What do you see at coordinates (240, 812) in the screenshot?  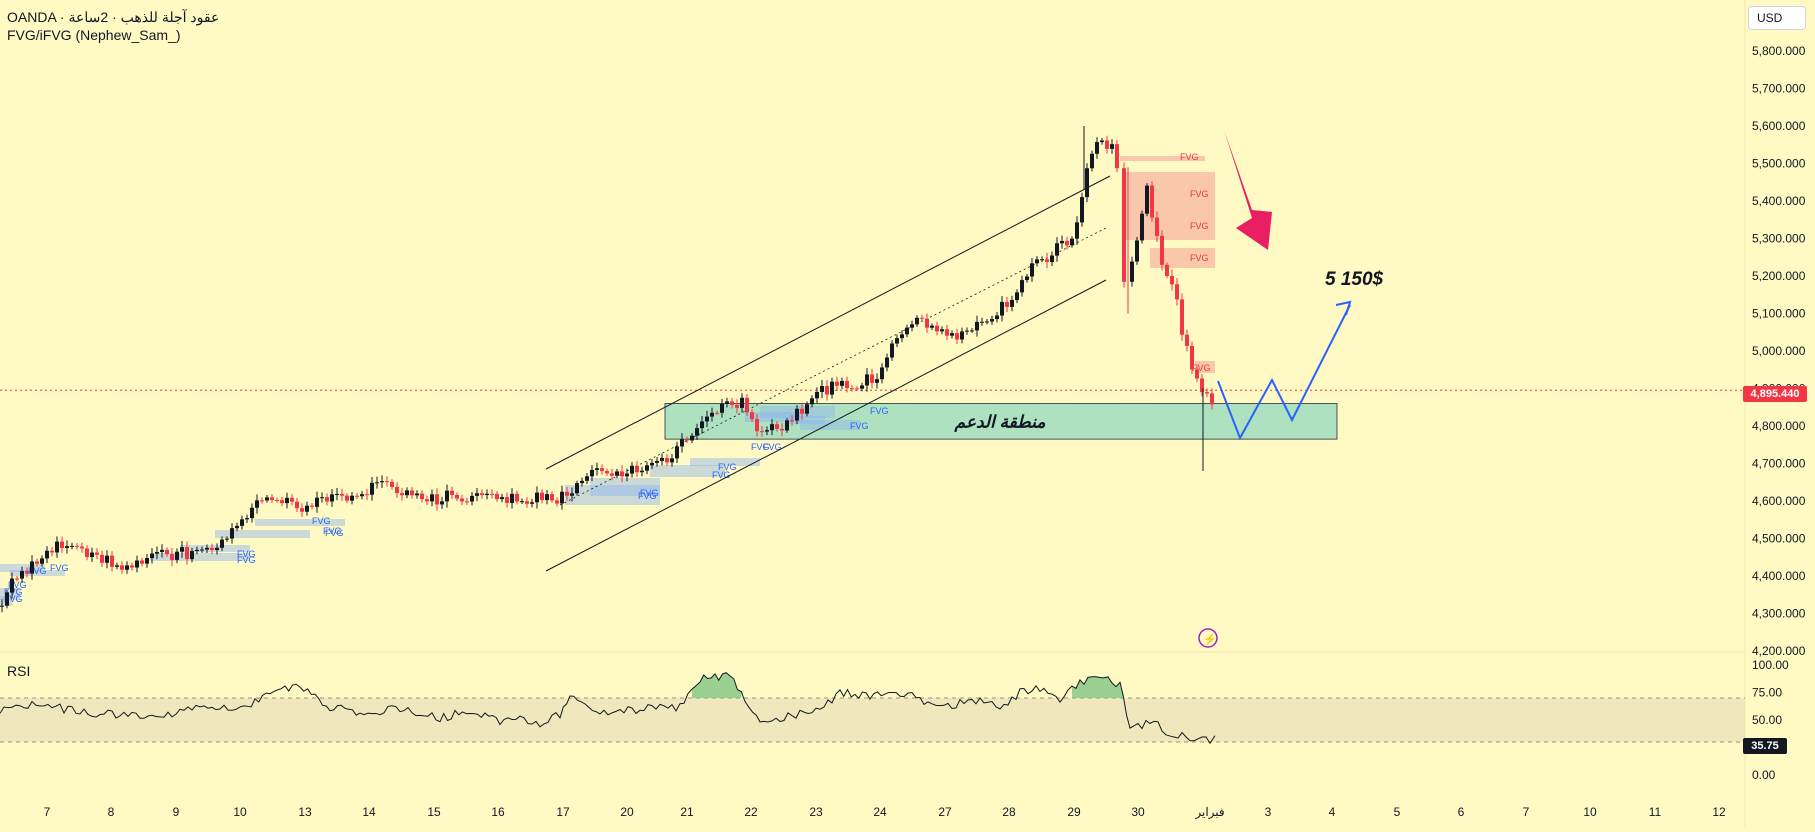 I see `time-axis-label: 10` at bounding box center [240, 812].